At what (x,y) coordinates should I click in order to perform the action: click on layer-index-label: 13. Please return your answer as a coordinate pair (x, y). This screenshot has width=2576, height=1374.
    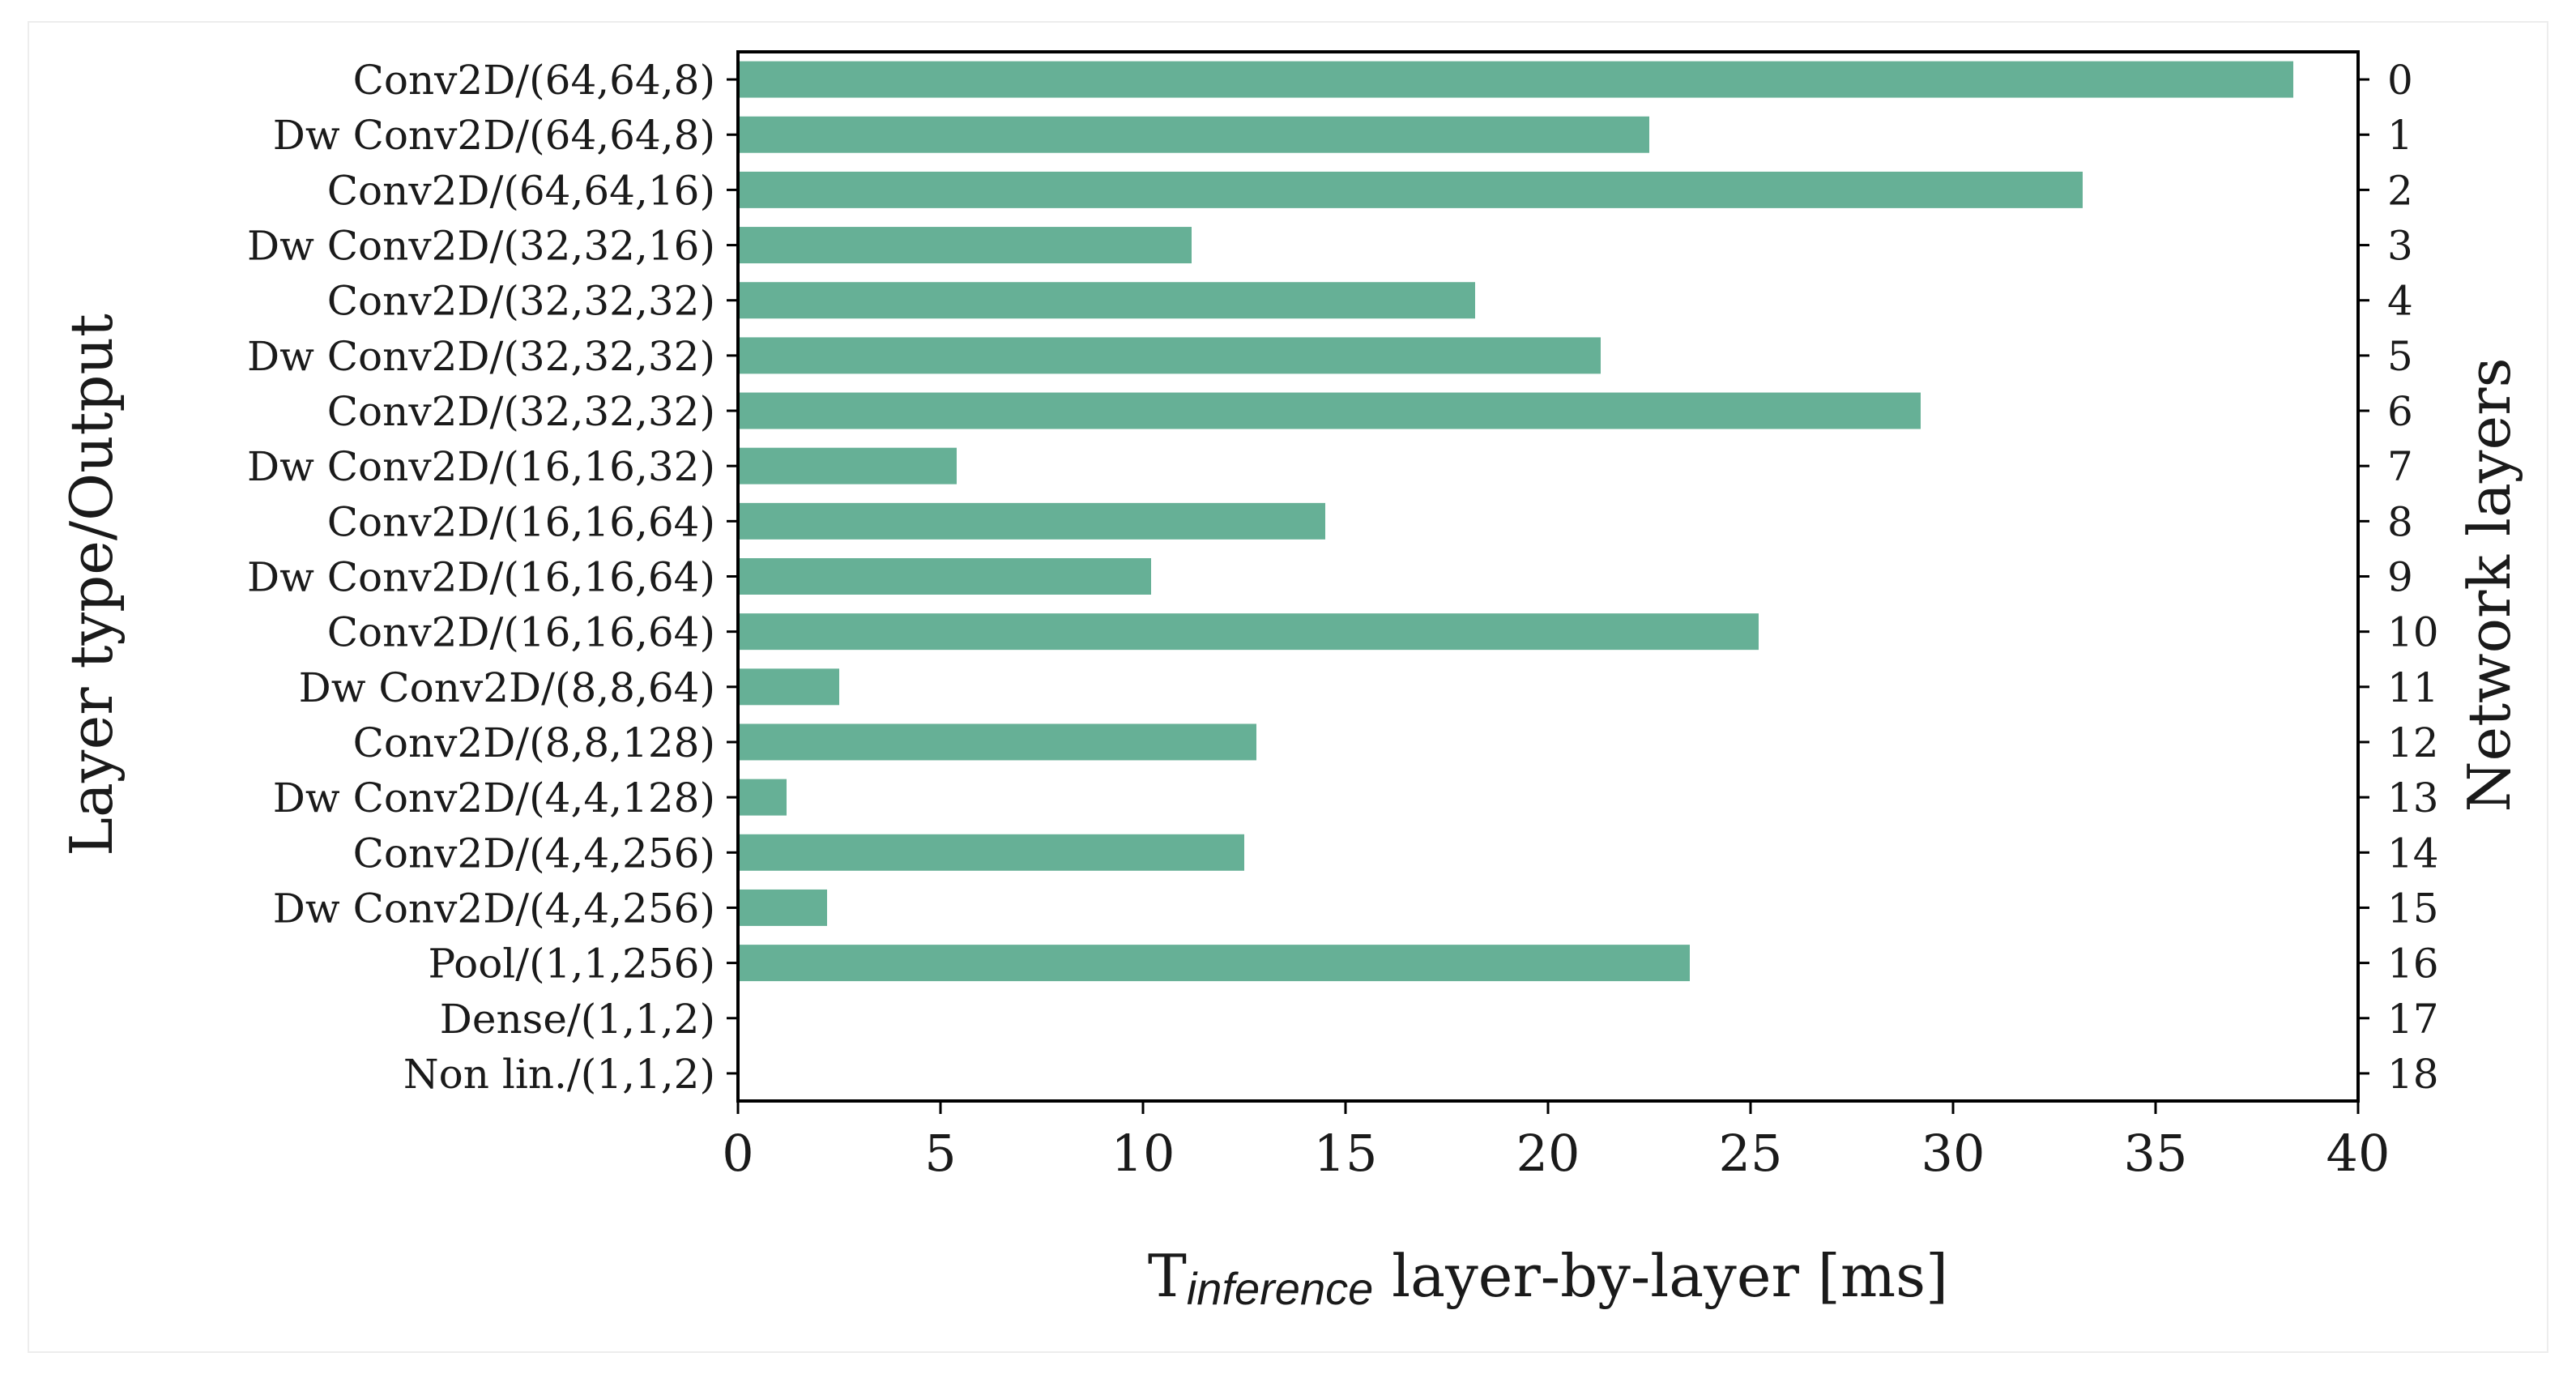
    Looking at the image, I should click on (2413, 797).